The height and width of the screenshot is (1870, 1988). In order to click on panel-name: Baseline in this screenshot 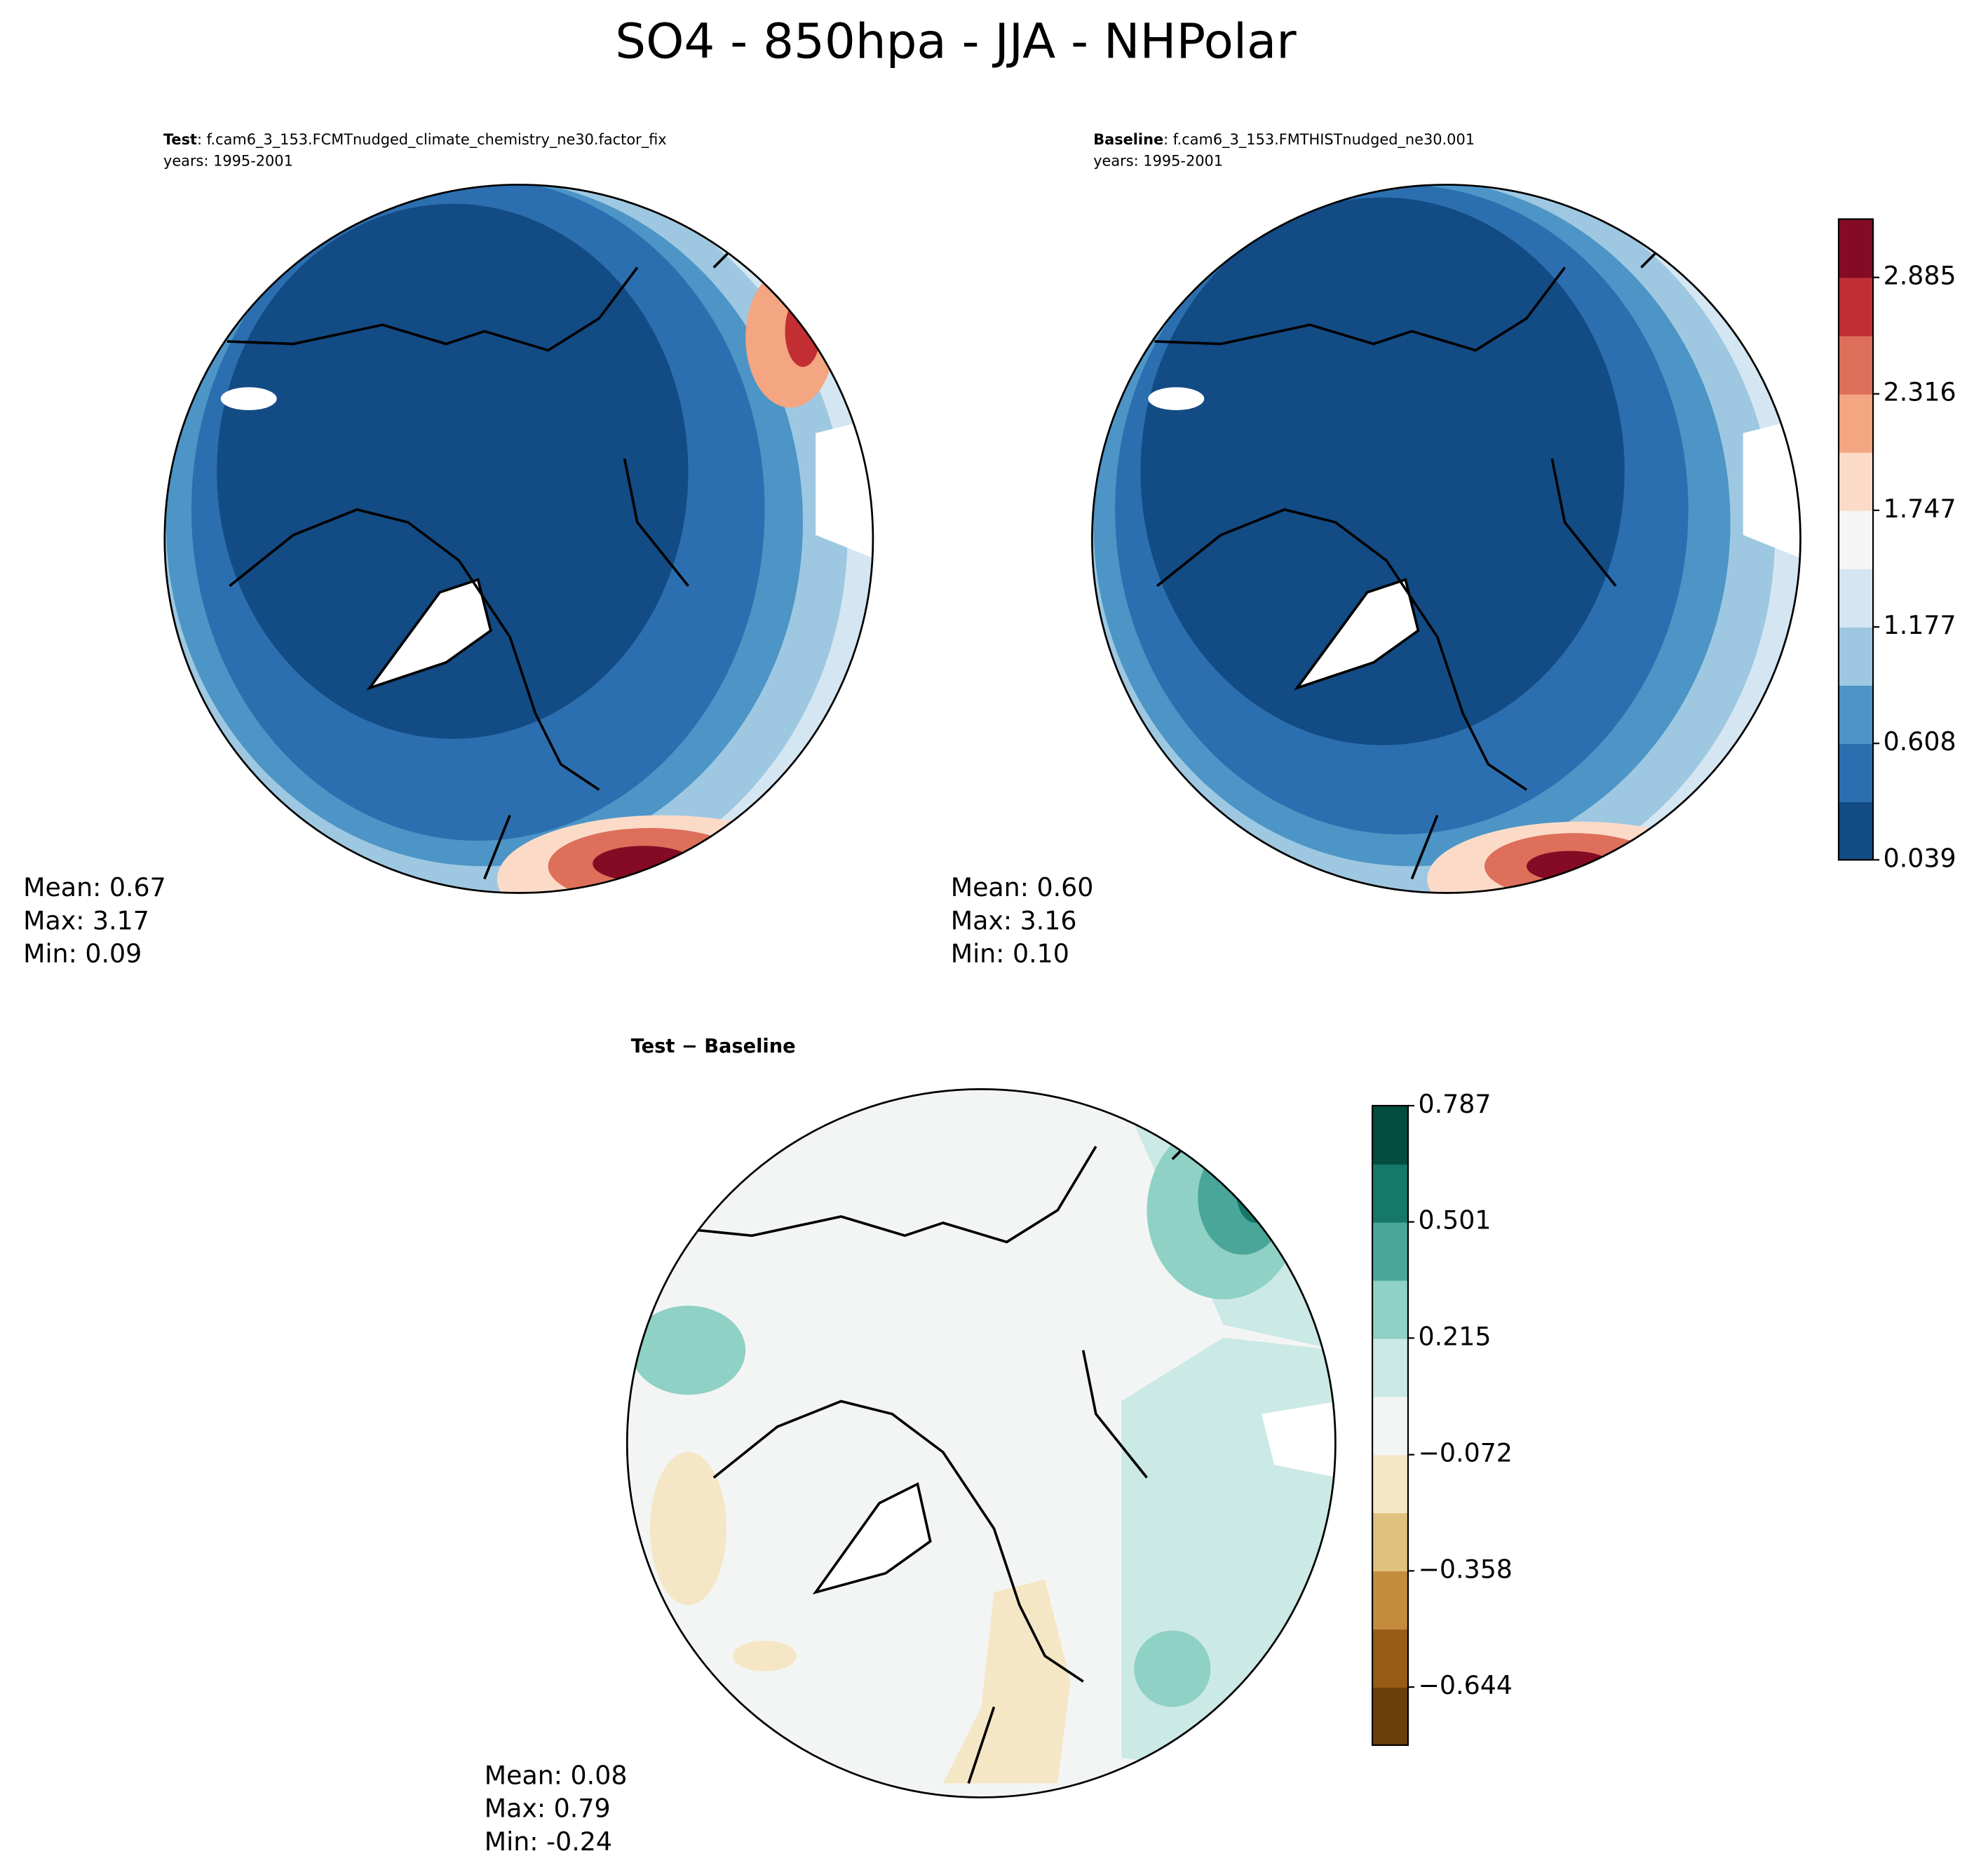, I will do `click(1128, 139)`.